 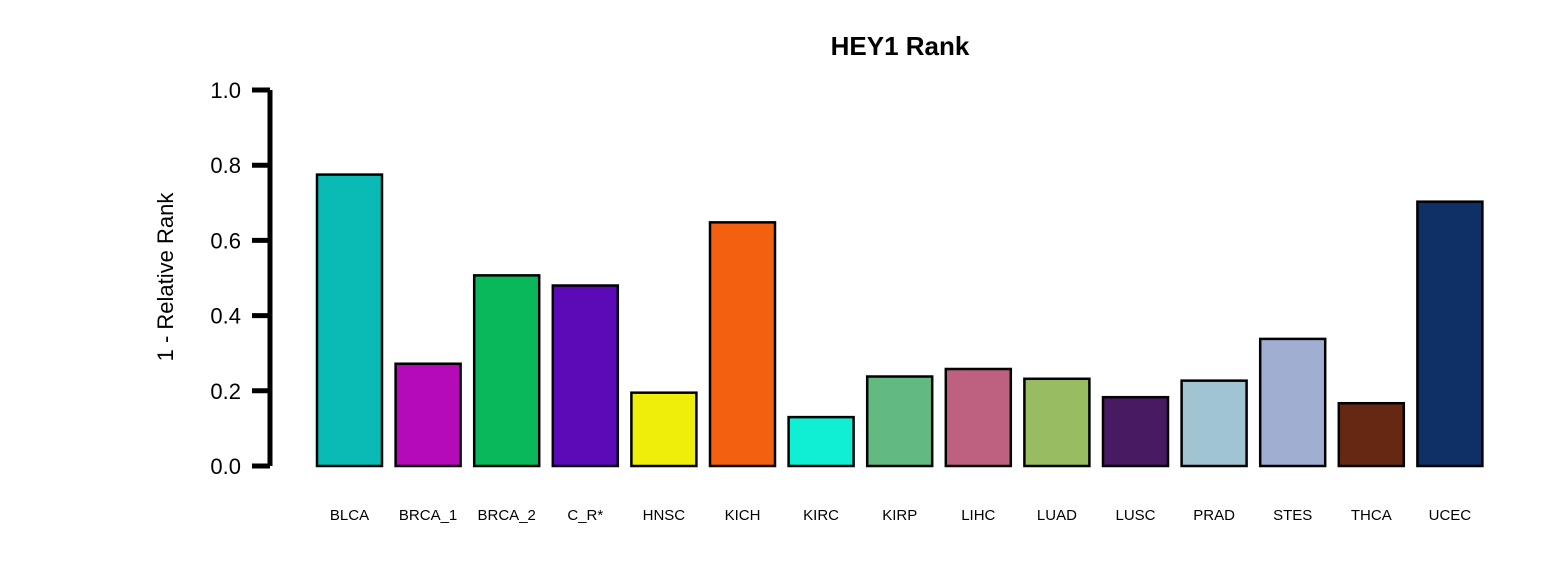 What do you see at coordinates (900, 46) in the screenshot?
I see `chart-title: HEY1 Rank` at bounding box center [900, 46].